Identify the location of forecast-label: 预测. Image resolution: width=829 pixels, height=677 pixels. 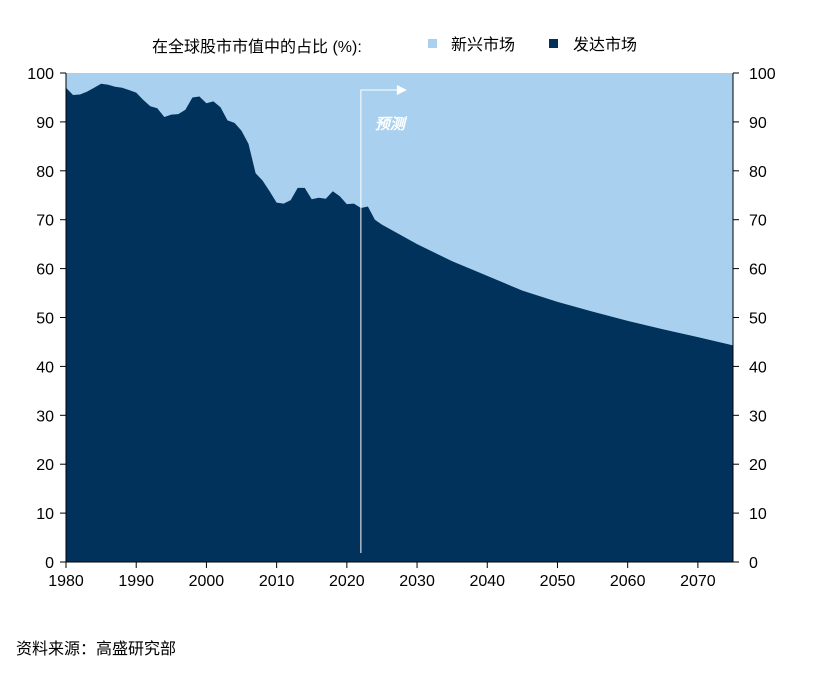
(391, 124).